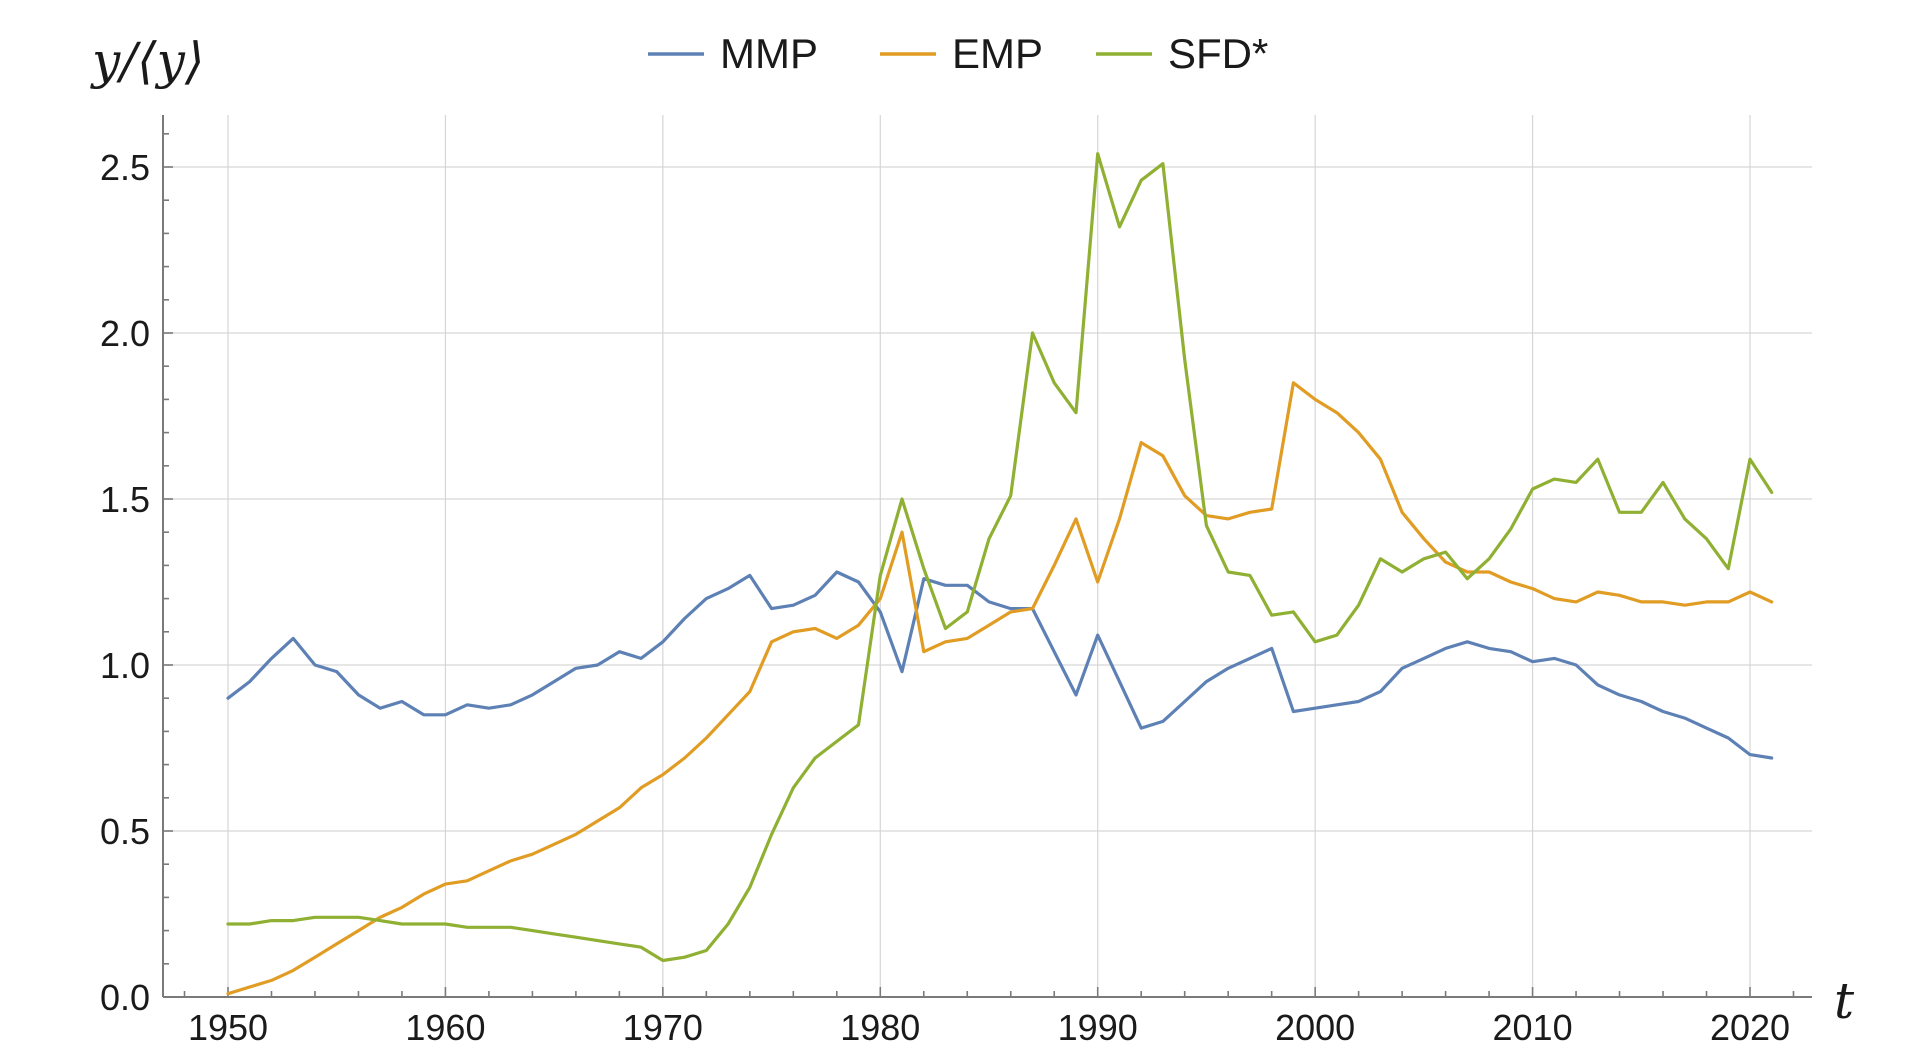 The image size is (1920, 1056). What do you see at coordinates (1315, 1027) in the screenshot?
I see `x-tick-label: 2000` at bounding box center [1315, 1027].